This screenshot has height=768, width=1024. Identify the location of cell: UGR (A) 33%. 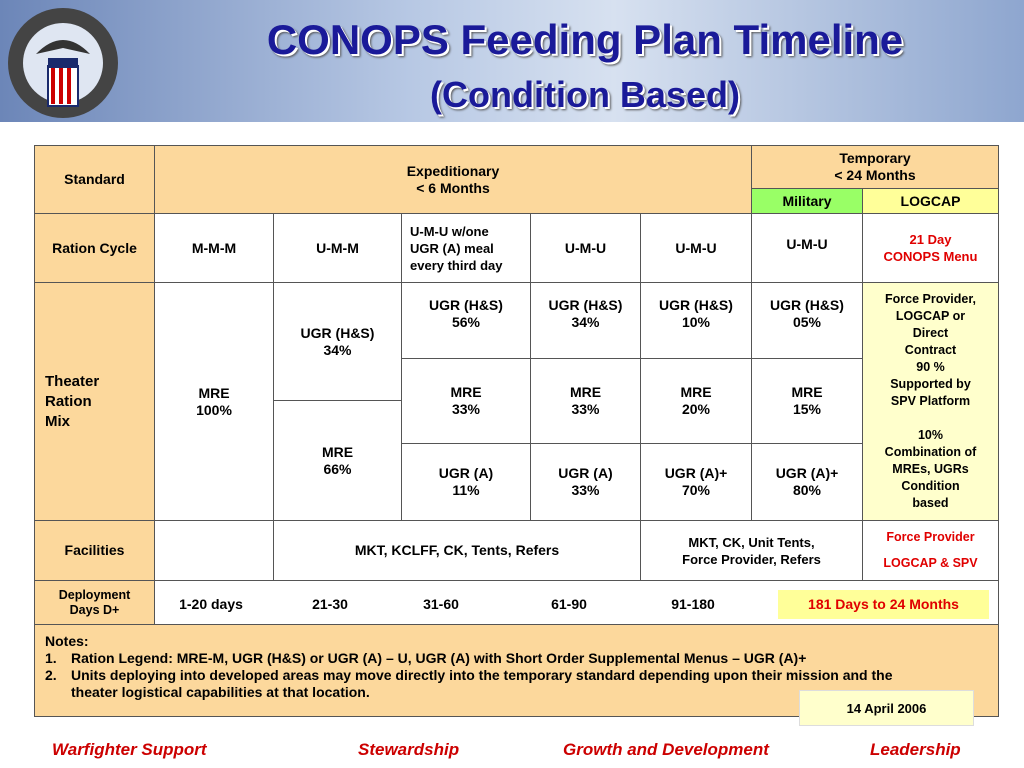
(585, 482).